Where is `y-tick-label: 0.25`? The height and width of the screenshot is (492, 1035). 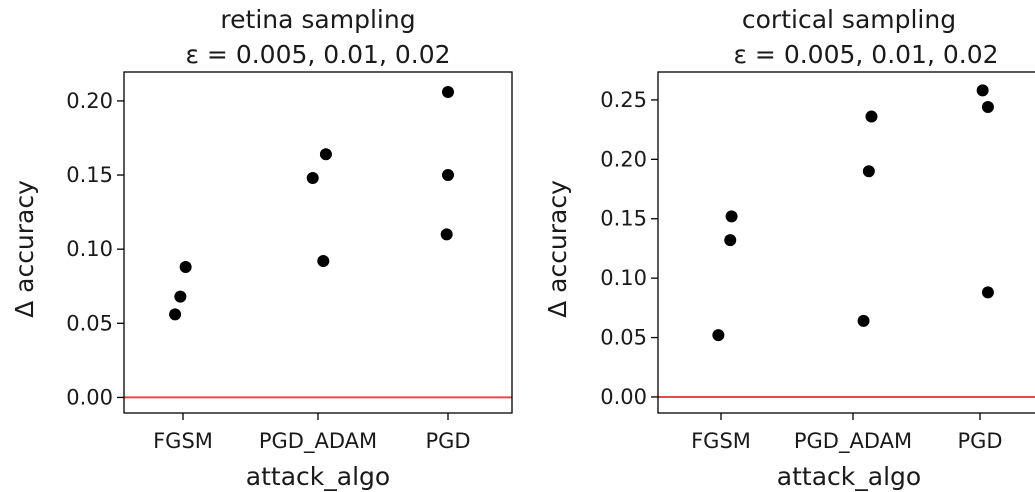 y-tick-label: 0.25 is located at coordinates (623, 100).